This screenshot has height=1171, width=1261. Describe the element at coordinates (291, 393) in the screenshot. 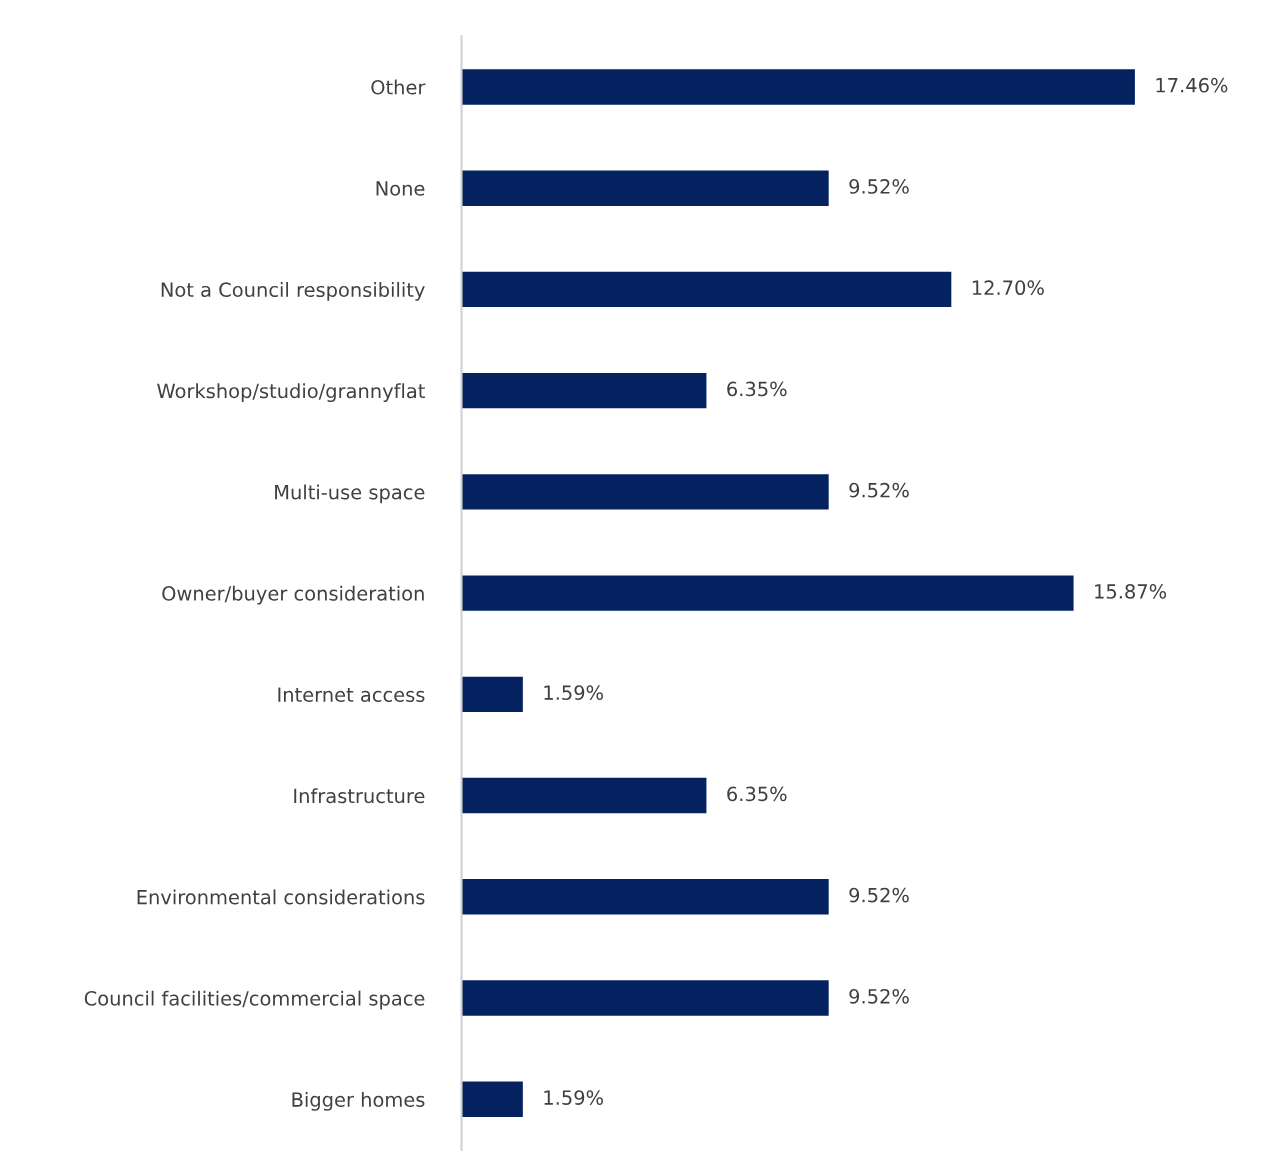

I see `y-tick-label: Workshop/studio/grannyflat` at that location.